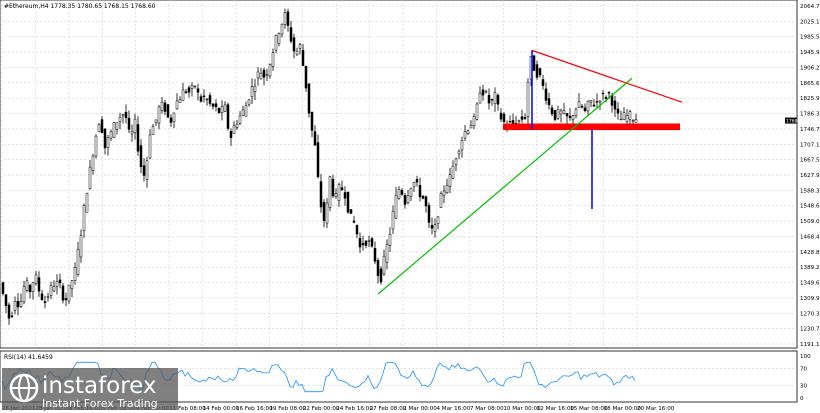  I want to click on rsi-tick-label: 70, so click(804, 370).